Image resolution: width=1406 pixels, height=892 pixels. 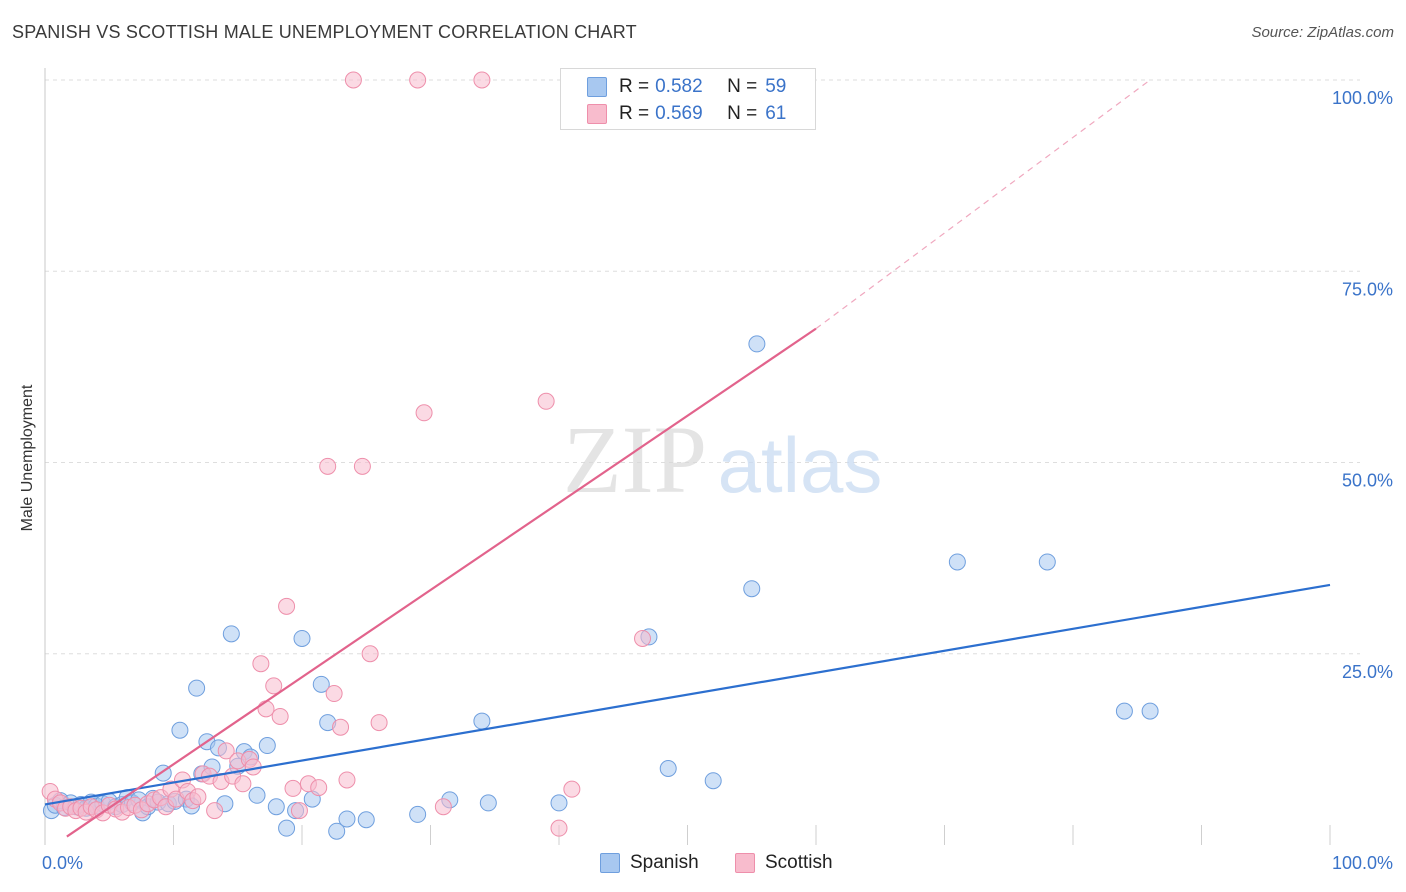 I want to click on bottom-legend-spanish: Spanish, so click(x=649, y=863).